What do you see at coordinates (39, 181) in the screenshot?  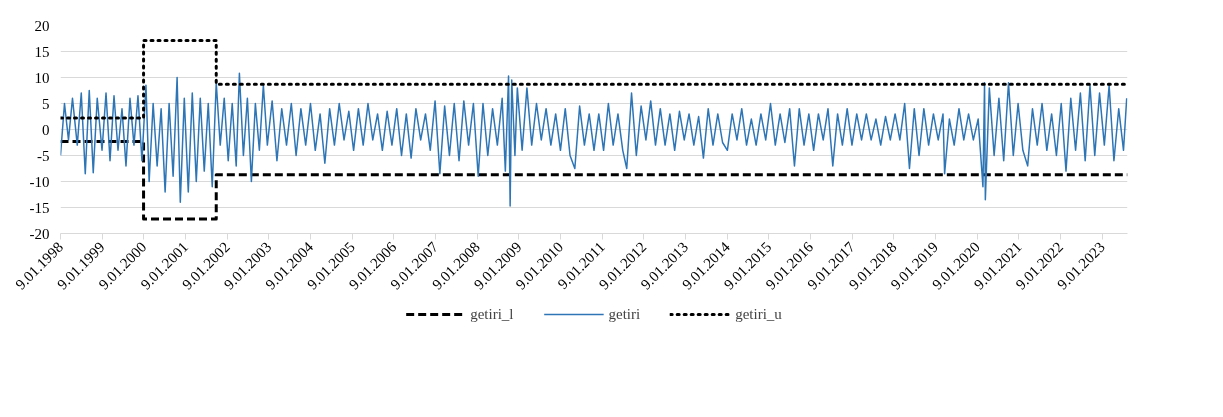 I see `y-tick-label: -10` at bounding box center [39, 181].